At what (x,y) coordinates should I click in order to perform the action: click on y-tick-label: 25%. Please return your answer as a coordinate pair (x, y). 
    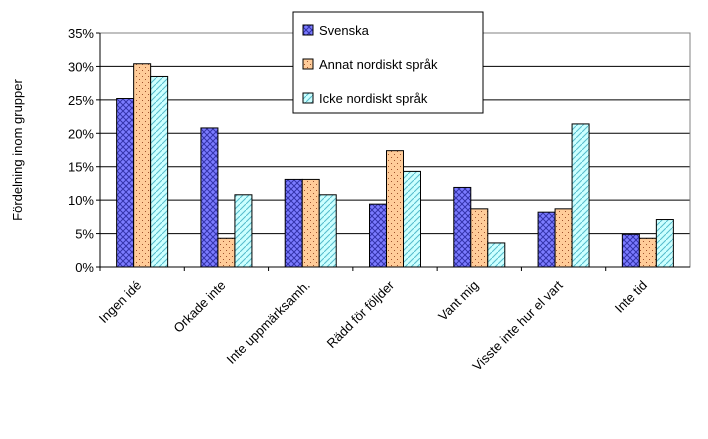
    Looking at the image, I should click on (81, 100).